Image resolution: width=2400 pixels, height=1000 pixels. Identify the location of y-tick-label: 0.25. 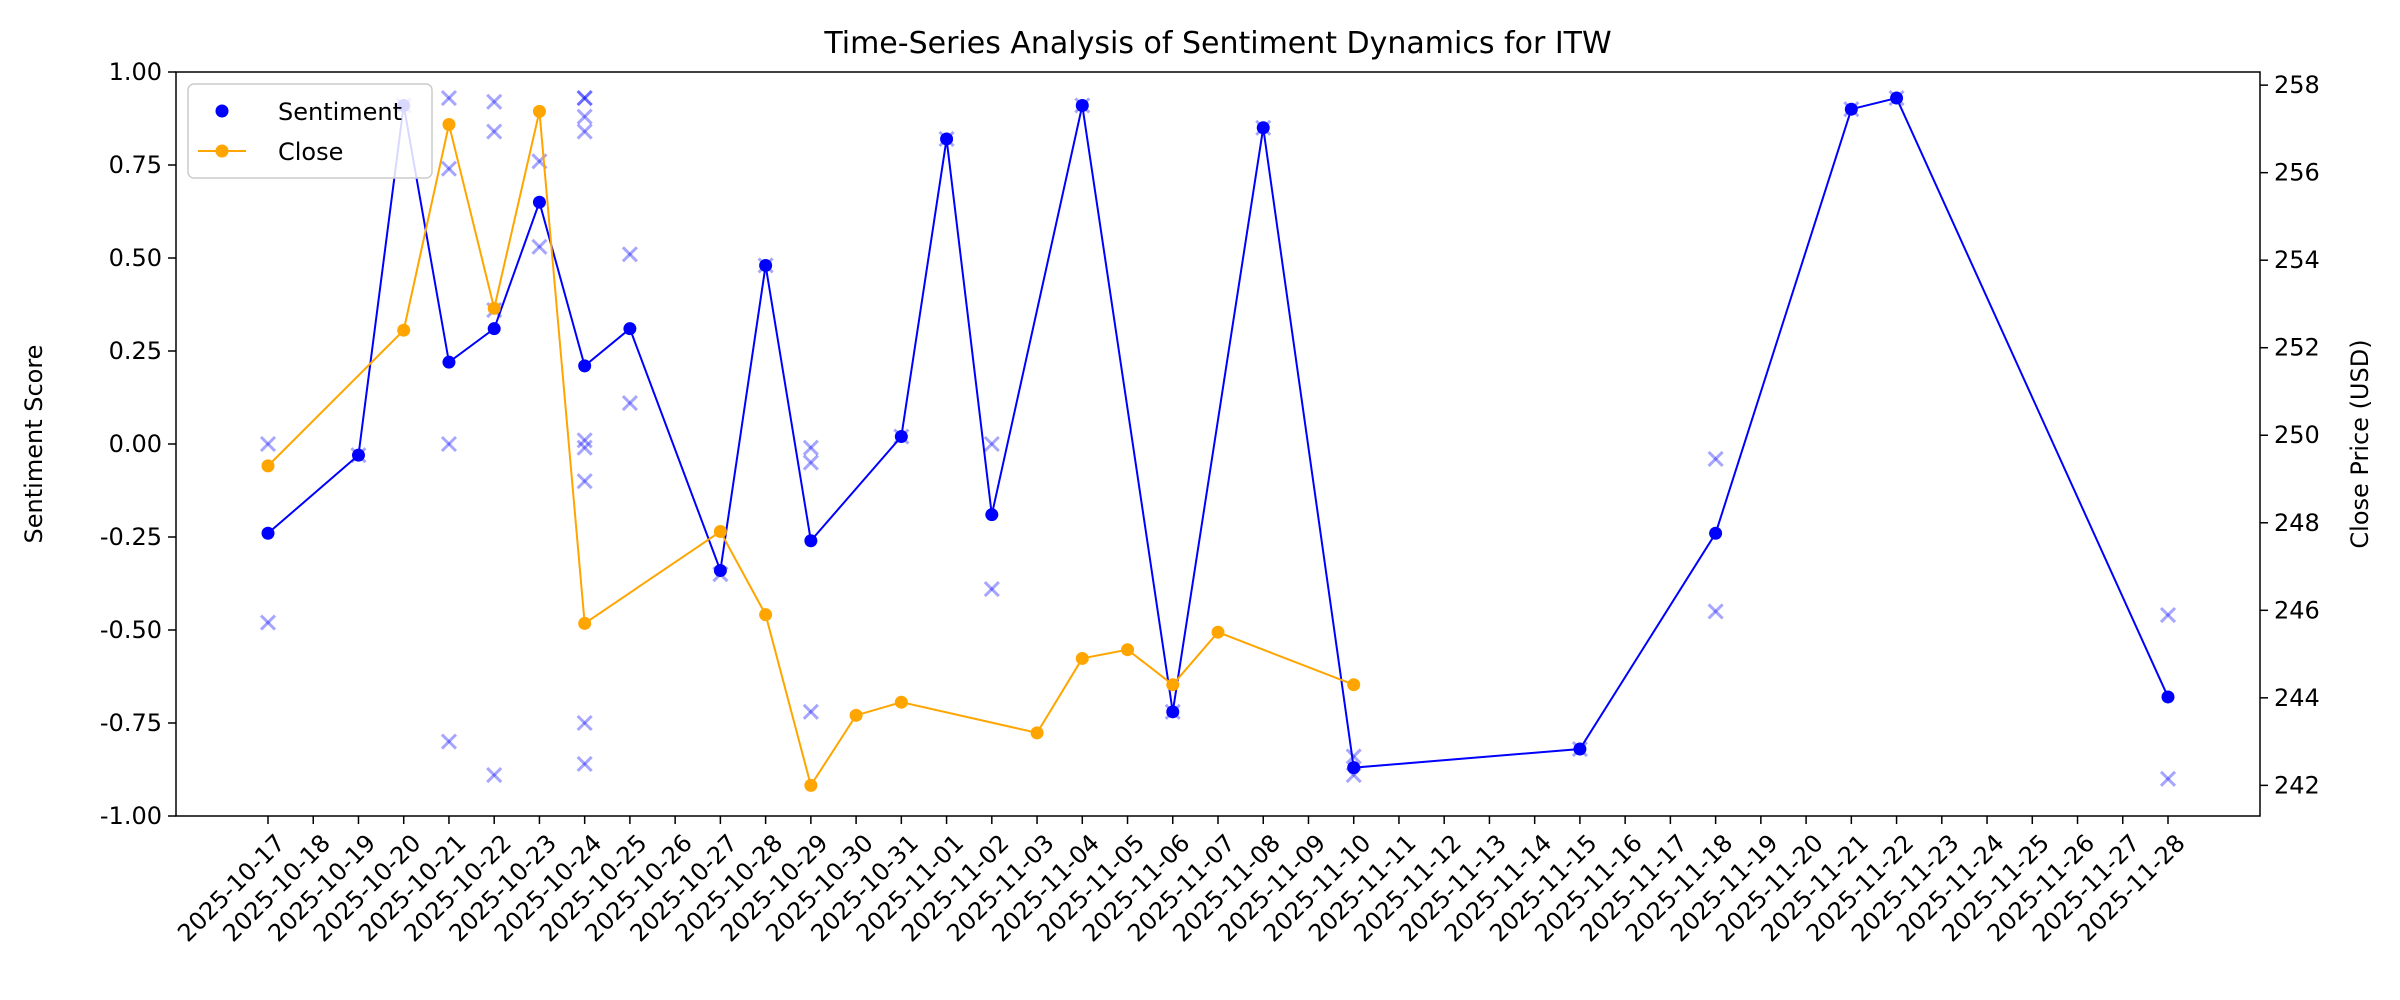
(135, 351).